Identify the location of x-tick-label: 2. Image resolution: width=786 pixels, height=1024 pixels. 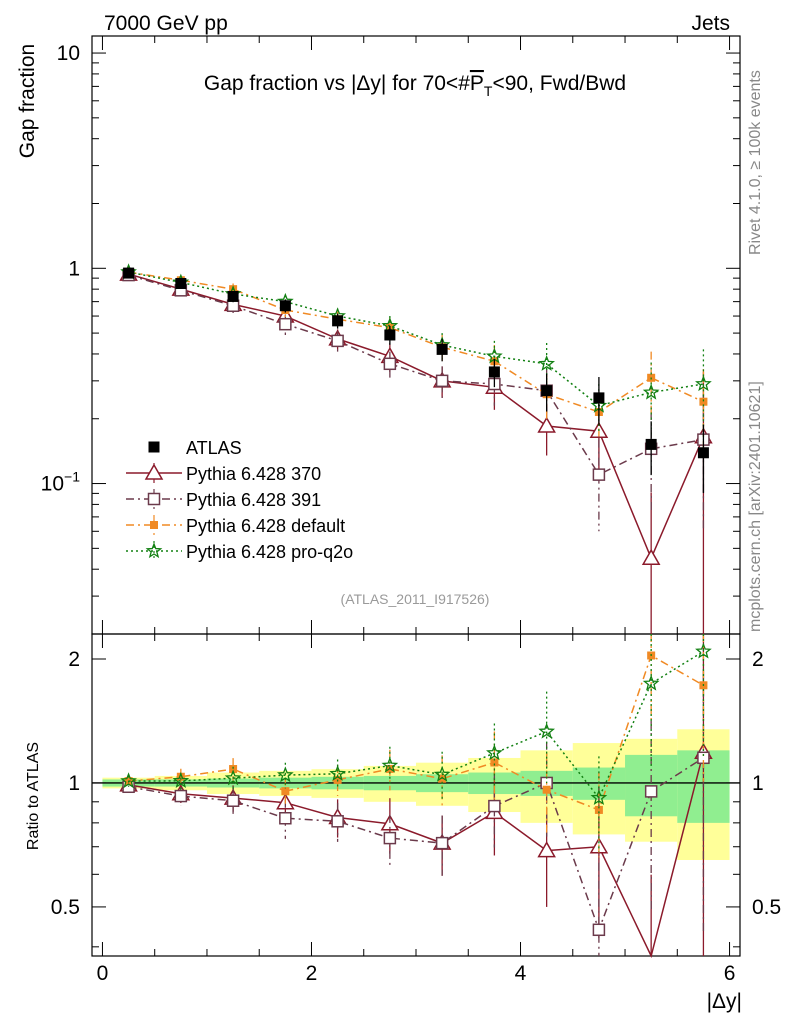
(312, 973).